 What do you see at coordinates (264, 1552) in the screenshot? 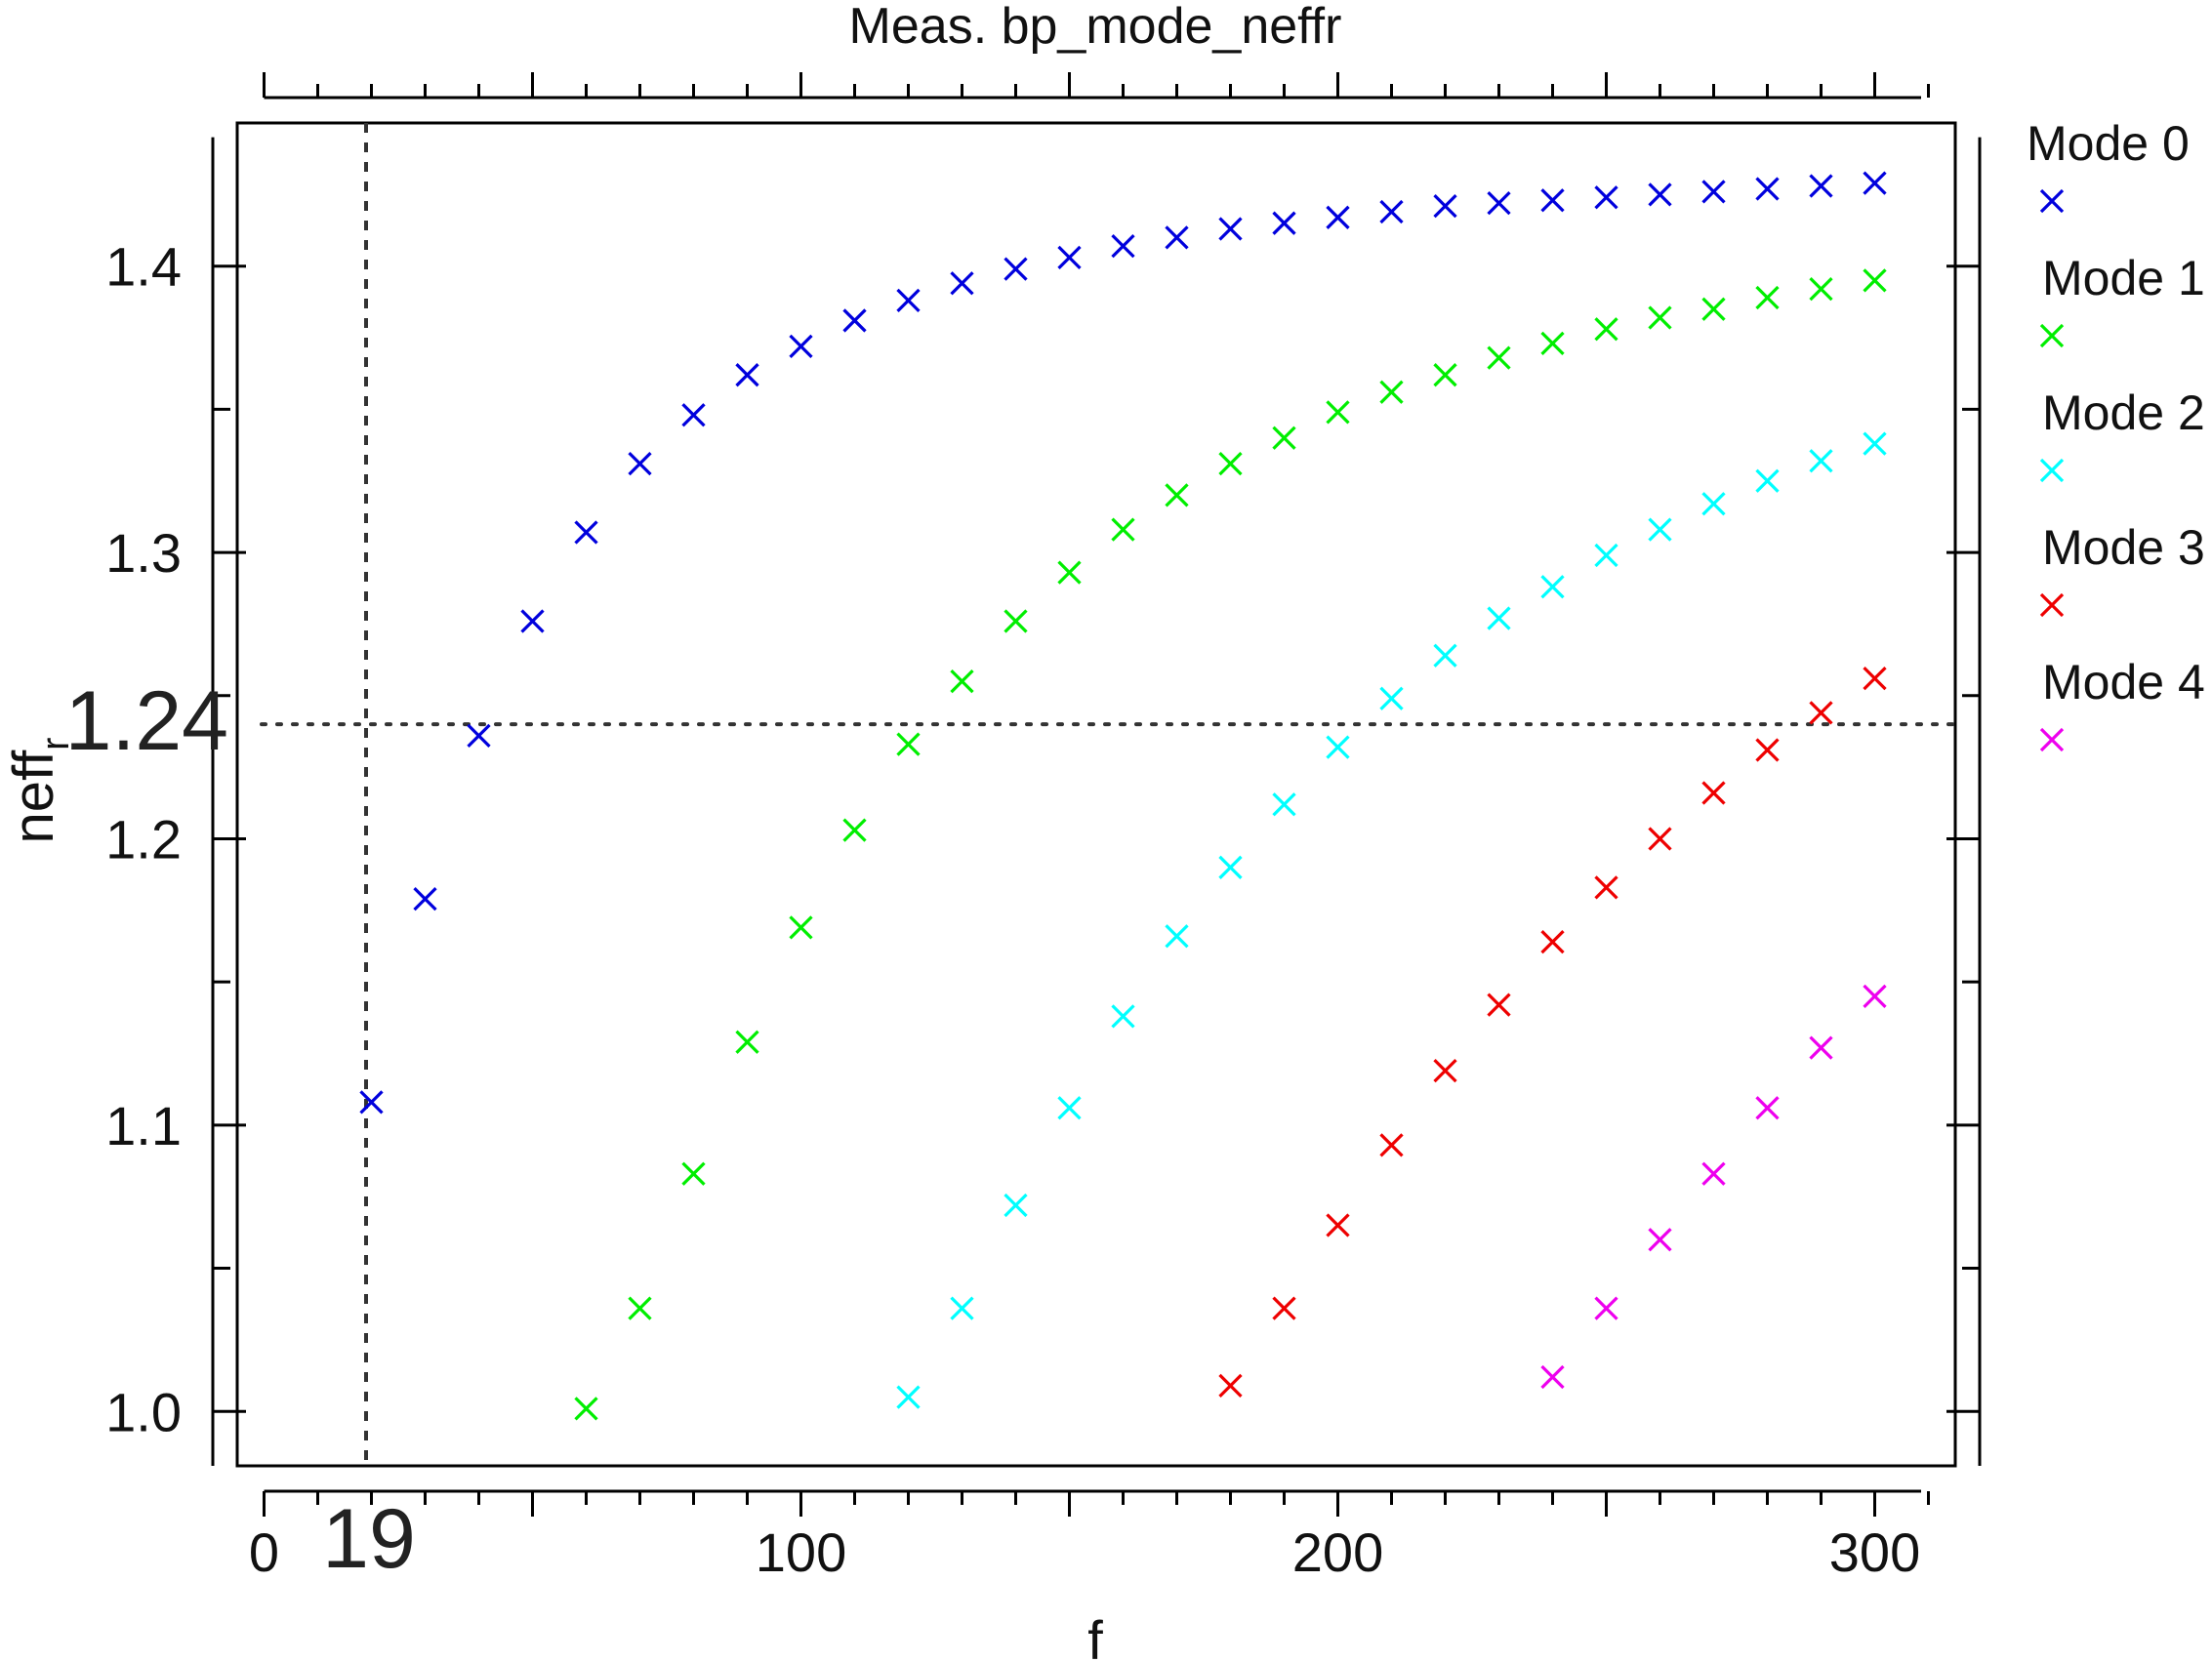
I see `x-tick-label: 0` at bounding box center [264, 1552].